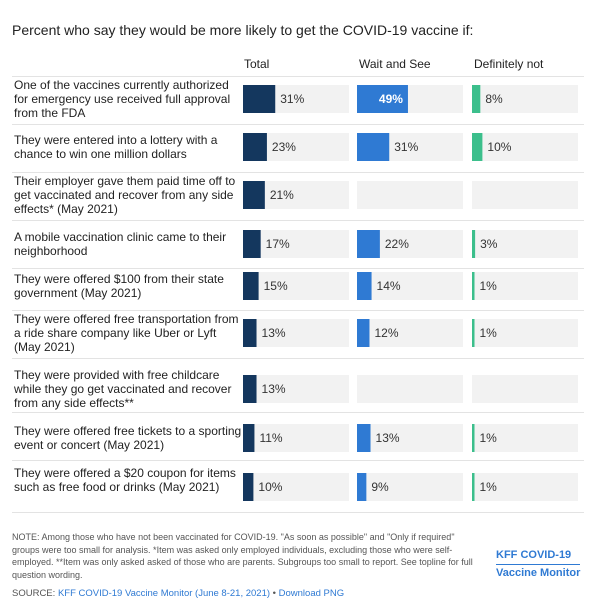 Image resolution: width=596 pixels, height=605 pixels. I want to click on logo-line-2: Vaccine Monitor, so click(538, 572).